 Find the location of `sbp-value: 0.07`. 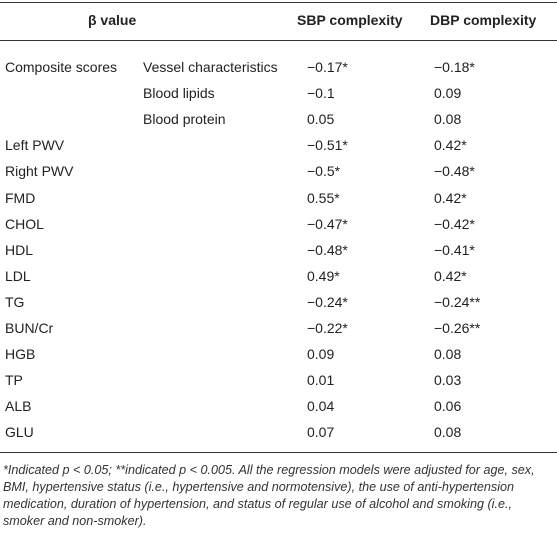

sbp-value: 0.07 is located at coordinates (321, 432).